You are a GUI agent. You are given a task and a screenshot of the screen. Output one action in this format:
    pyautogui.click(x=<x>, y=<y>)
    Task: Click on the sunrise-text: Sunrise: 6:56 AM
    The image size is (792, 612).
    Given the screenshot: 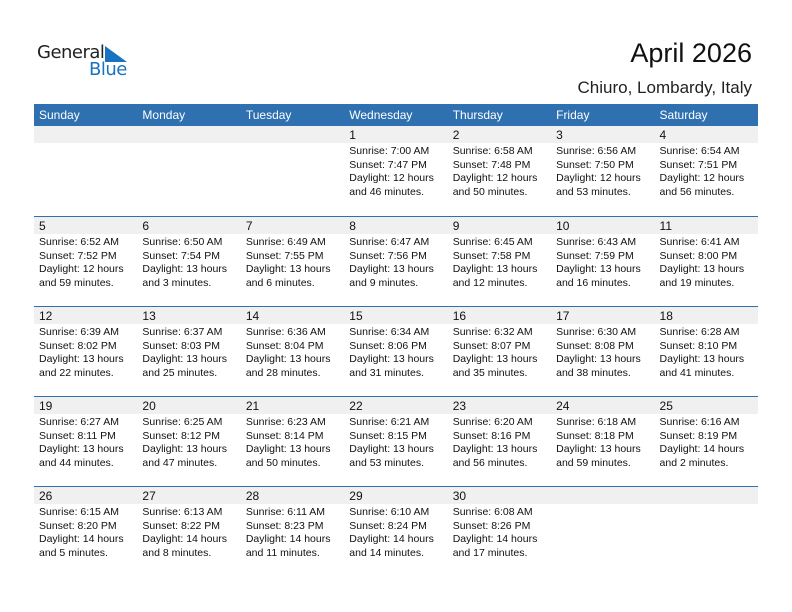 What is the action you would take?
    pyautogui.click(x=596, y=151)
    